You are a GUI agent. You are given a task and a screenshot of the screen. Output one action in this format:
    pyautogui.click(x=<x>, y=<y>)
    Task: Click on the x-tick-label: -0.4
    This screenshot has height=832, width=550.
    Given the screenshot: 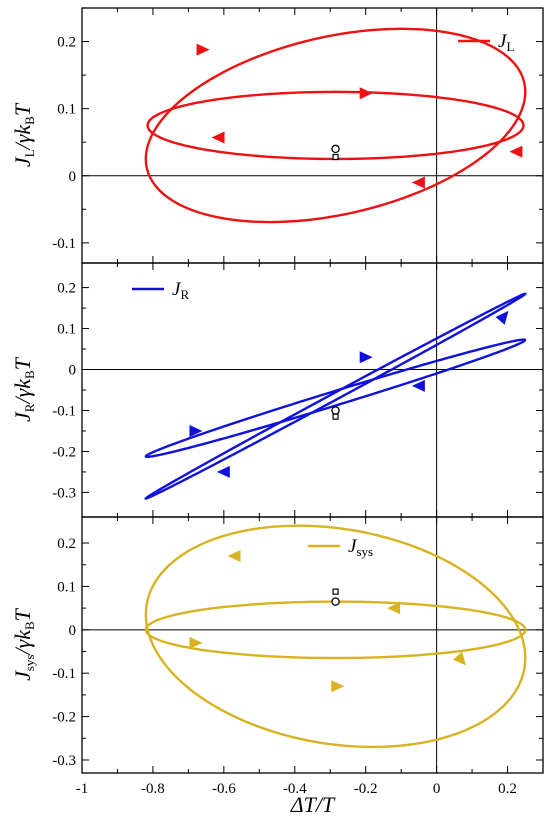 What is the action you would take?
    pyautogui.click(x=295, y=789)
    